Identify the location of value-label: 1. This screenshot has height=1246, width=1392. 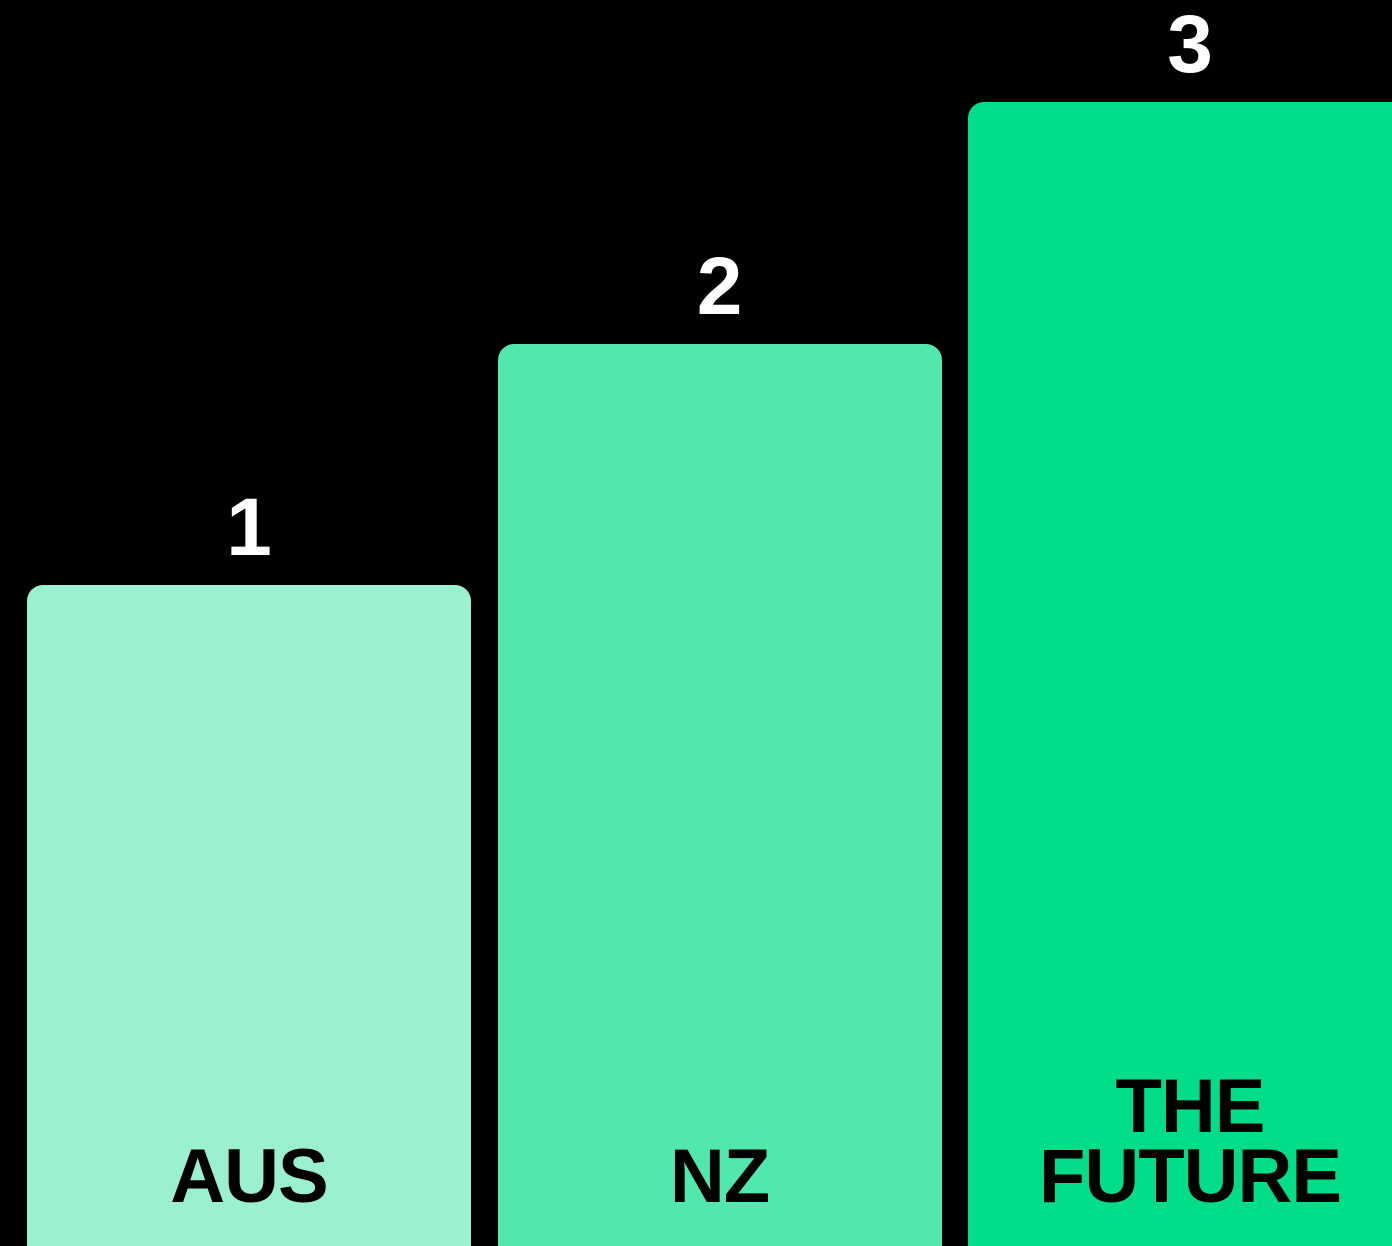
(249, 528).